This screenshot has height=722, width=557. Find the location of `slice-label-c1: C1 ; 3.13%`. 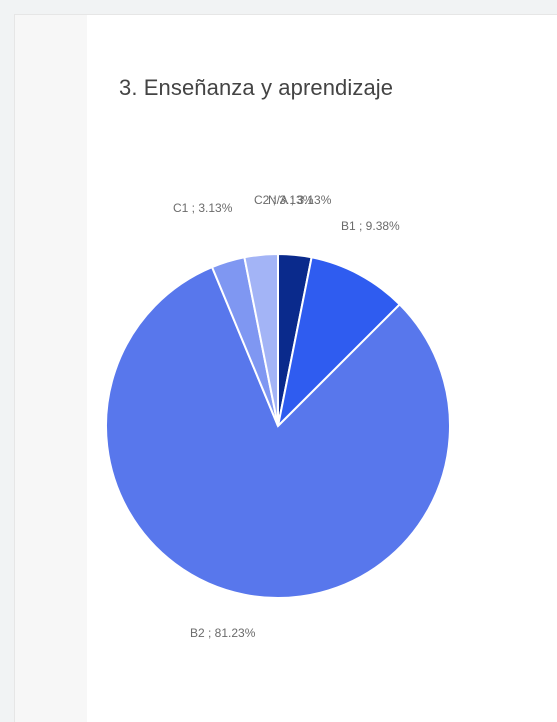

slice-label-c1: C1 ; 3.13% is located at coordinates (203, 208).